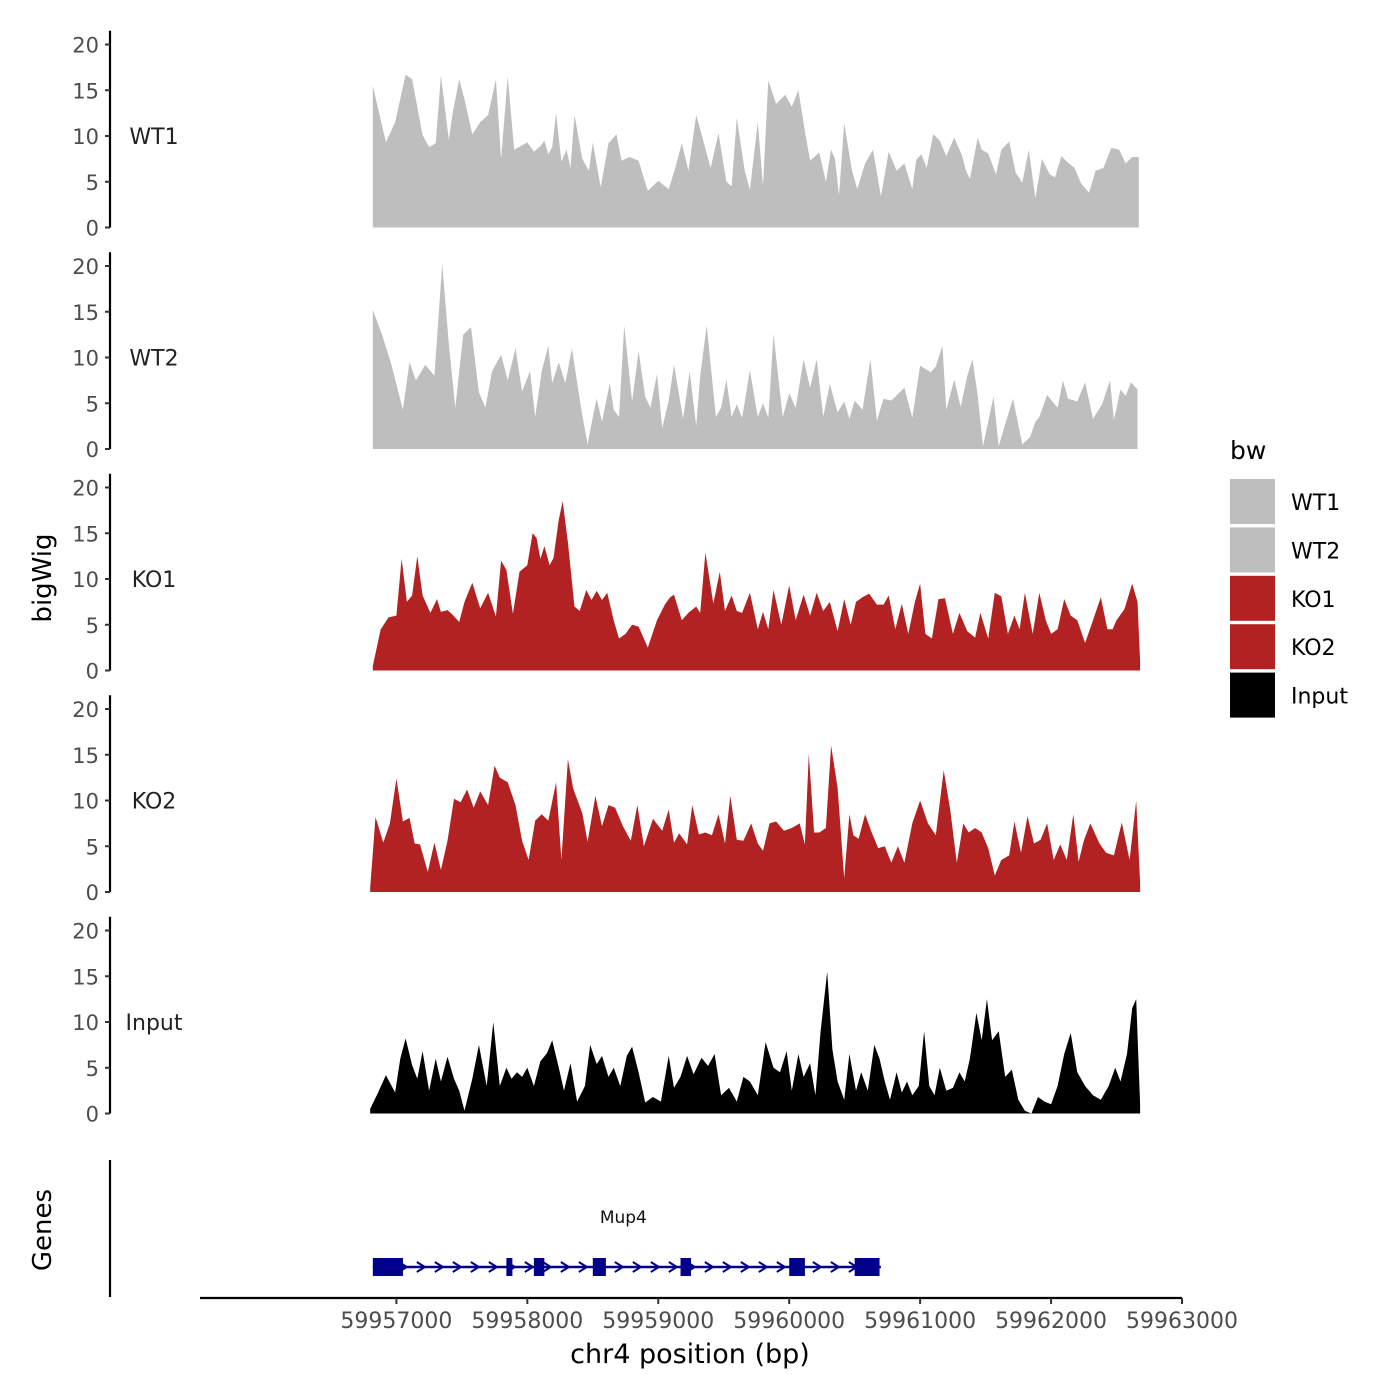 Image resolution: width=1400 pixels, height=1400 pixels. Describe the element at coordinates (154, 802) in the screenshot. I see `track-label: KO2` at that location.